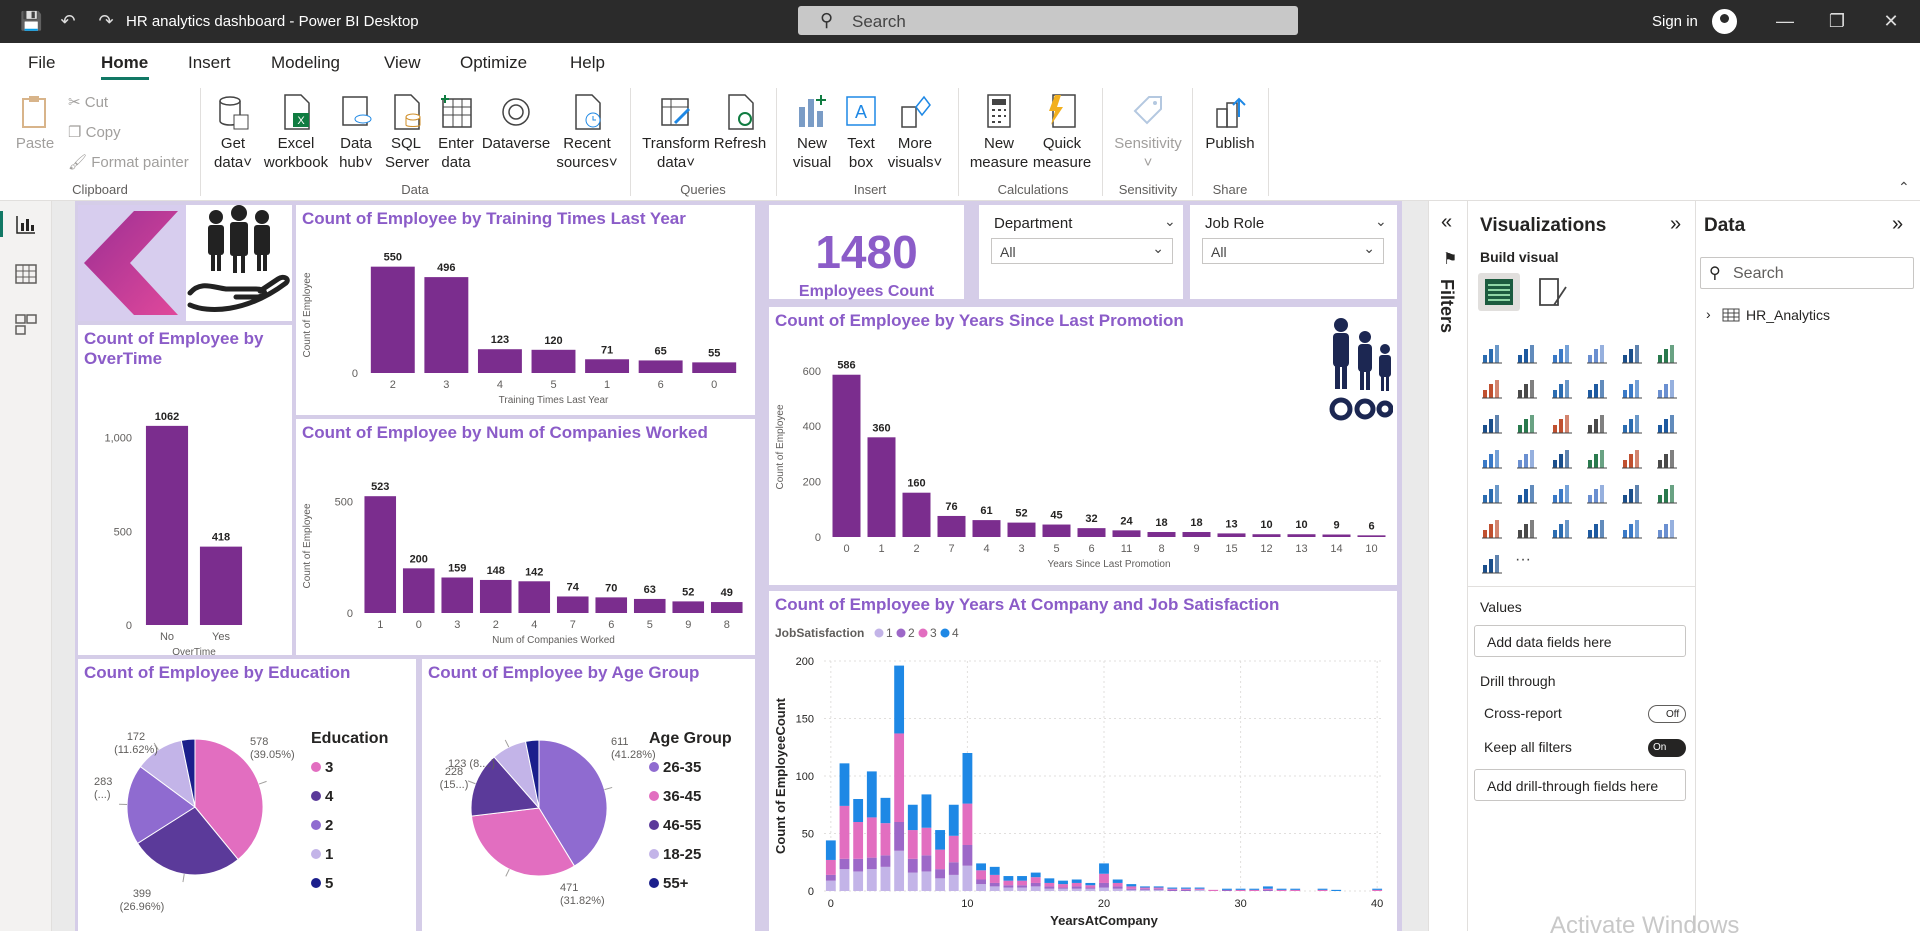  What do you see at coordinates (68, 21) in the screenshot?
I see `undo-icon: ↶` at bounding box center [68, 21].